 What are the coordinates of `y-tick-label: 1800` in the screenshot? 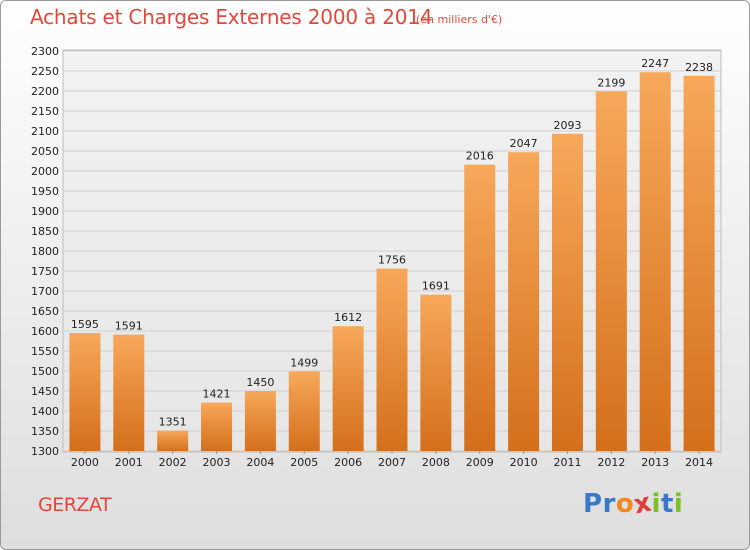 It's located at (45, 251).